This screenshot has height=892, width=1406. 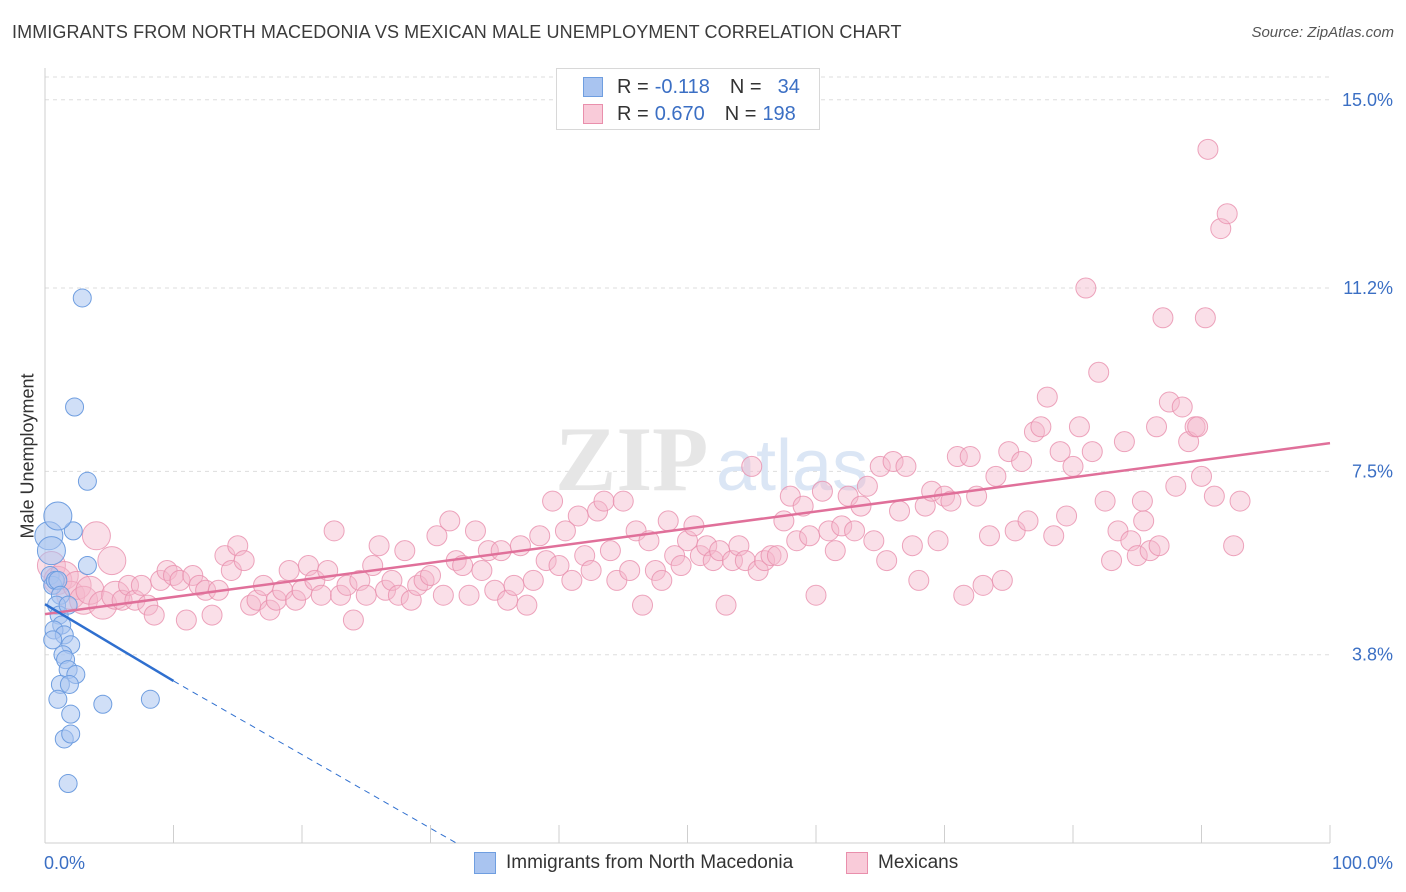 I want to click on legend-swatch-blue, so click(x=593, y=87).